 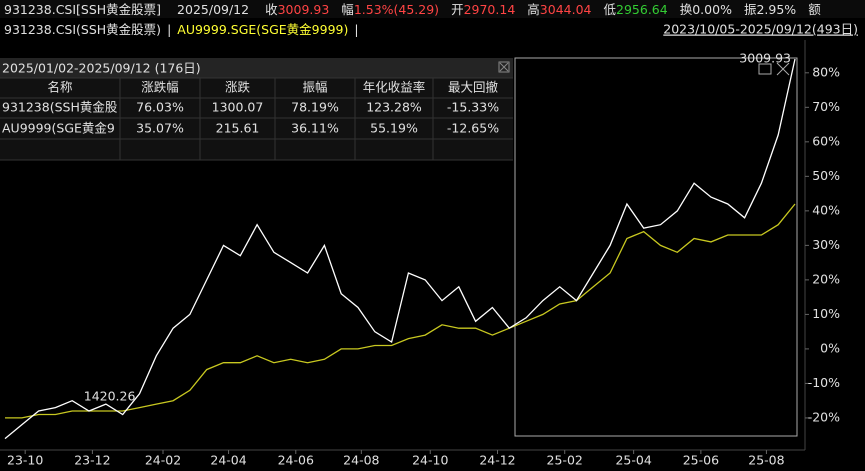 What do you see at coordinates (59, 87) in the screenshot?
I see `column-header: 名称` at bounding box center [59, 87].